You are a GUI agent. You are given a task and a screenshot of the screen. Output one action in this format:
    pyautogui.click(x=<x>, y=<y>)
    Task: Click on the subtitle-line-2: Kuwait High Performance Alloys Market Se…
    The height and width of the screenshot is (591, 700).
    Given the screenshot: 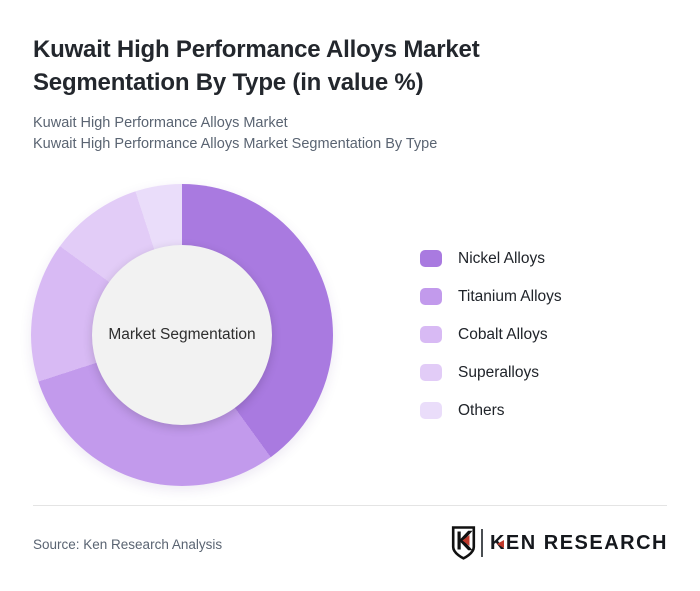 What is the action you would take?
    pyautogui.click(x=235, y=144)
    